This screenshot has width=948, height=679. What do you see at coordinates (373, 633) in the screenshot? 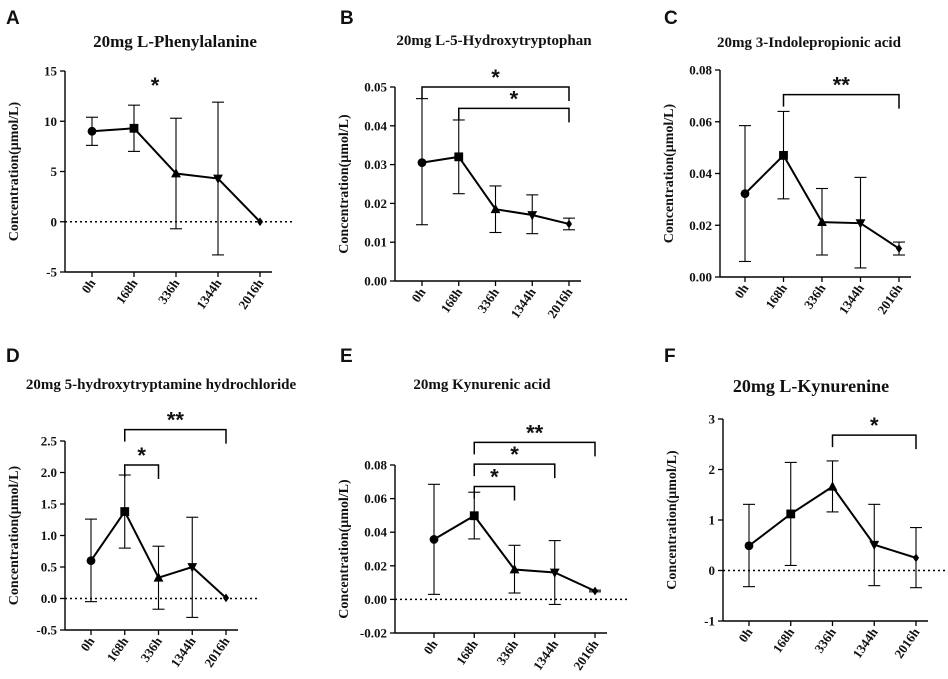
I see `y-tick-label: -0.02` at bounding box center [373, 633].